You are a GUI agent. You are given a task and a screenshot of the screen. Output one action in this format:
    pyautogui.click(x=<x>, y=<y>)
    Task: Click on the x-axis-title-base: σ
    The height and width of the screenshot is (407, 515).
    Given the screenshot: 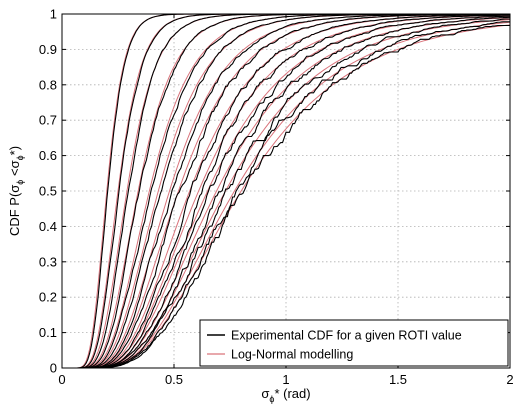 What is the action you would take?
    pyautogui.click(x=265, y=393)
    